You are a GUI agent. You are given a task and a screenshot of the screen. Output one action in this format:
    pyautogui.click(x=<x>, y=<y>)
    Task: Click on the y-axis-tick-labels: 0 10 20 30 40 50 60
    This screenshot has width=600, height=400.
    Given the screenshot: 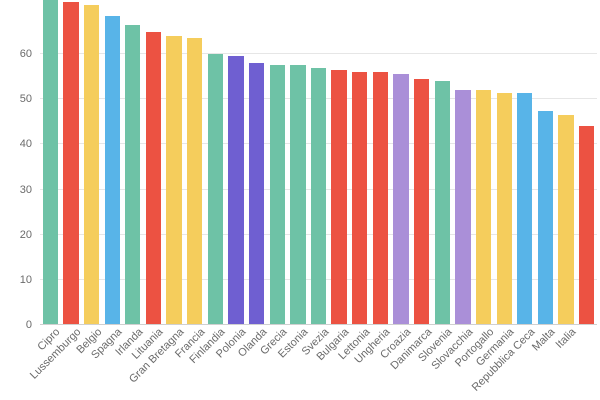 What is the action you would take?
    pyautogui.click(x=25, y=189)
    